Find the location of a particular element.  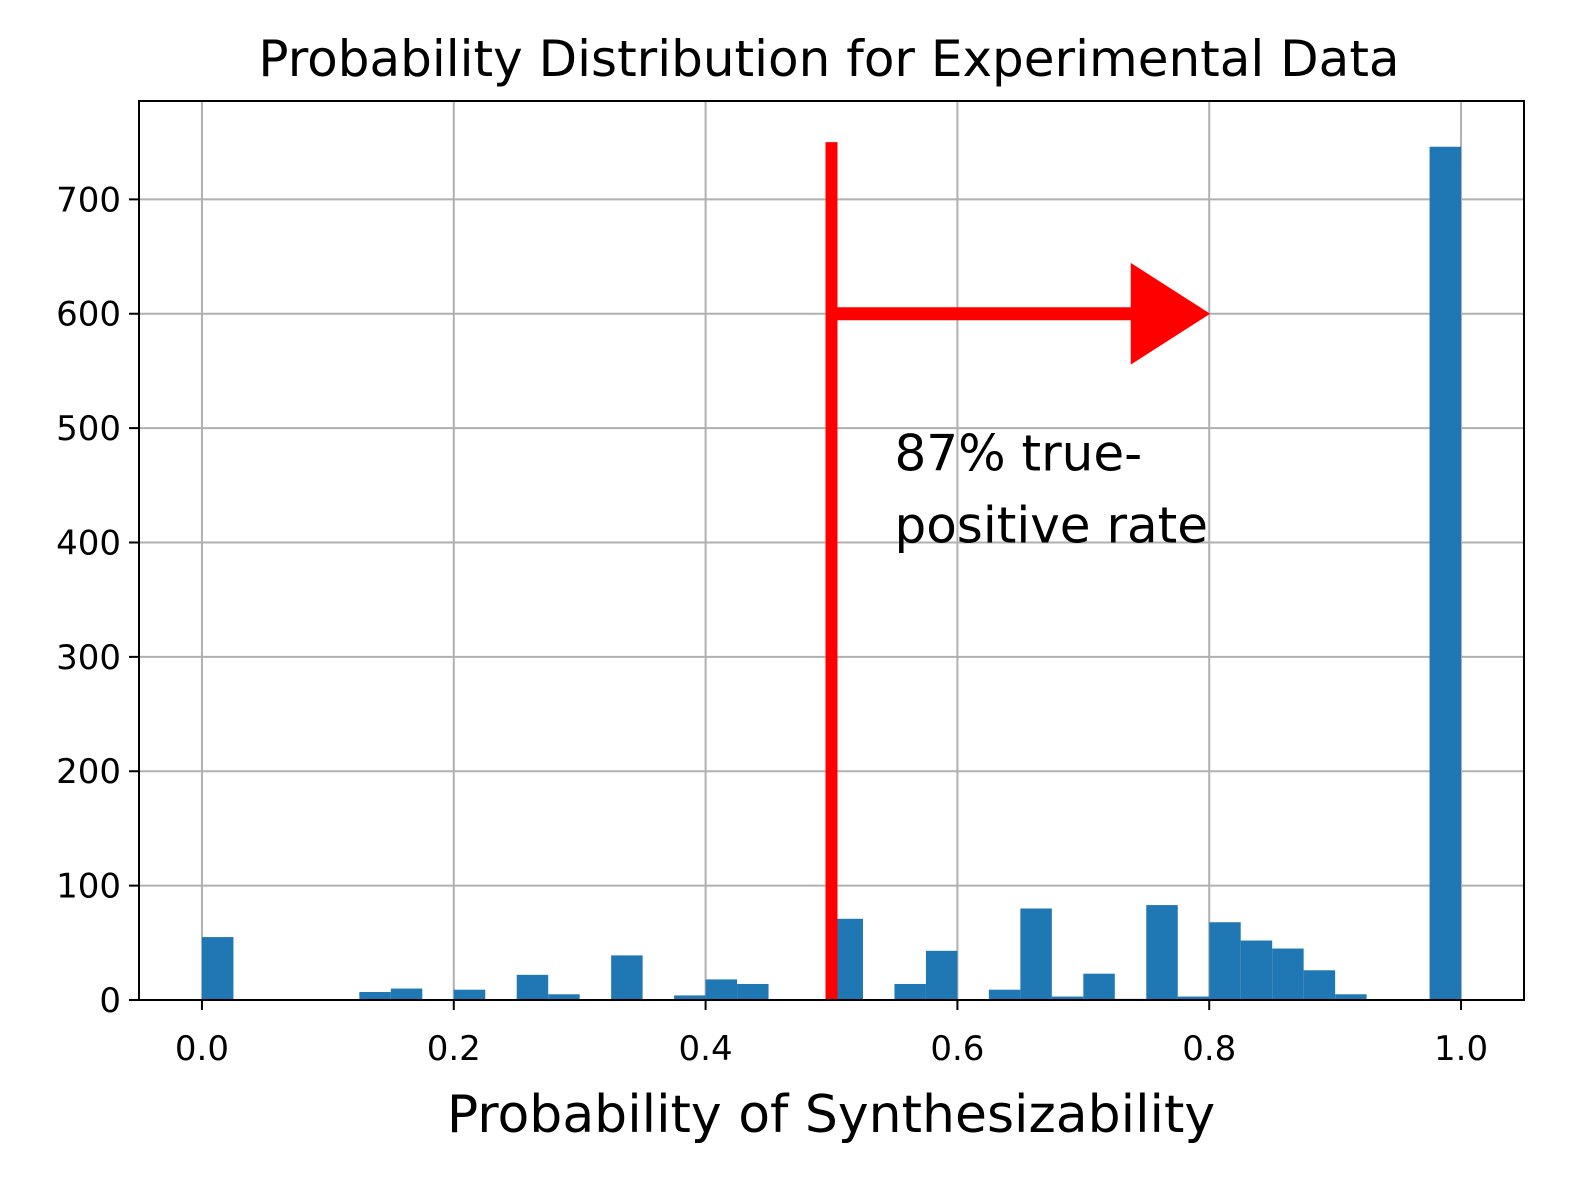

y-tick-label: 700 is located at coordinates (88, 200).